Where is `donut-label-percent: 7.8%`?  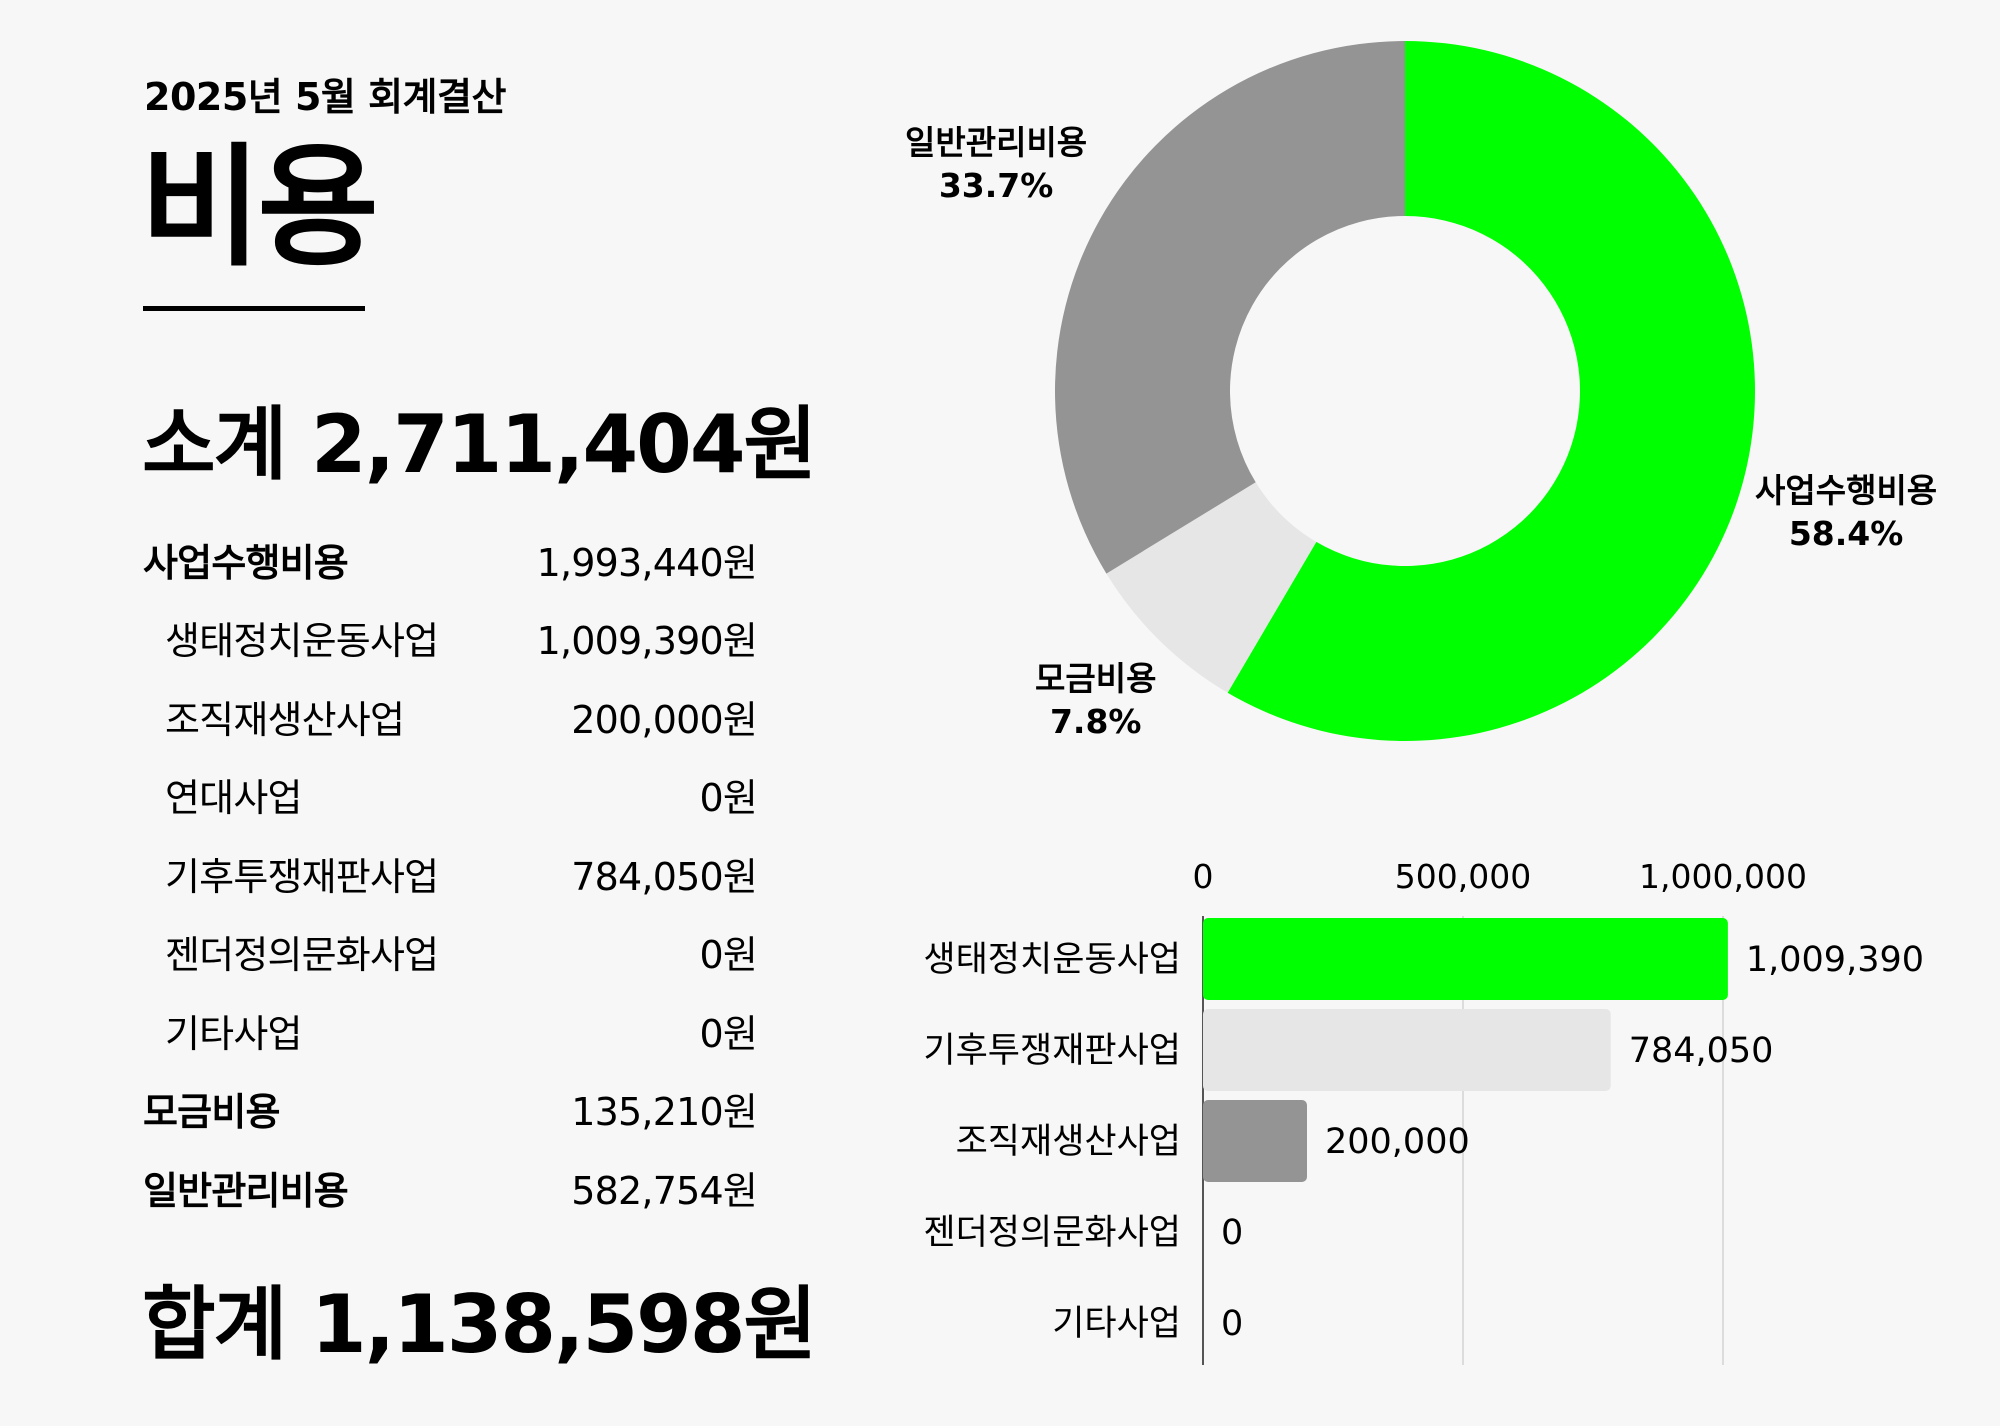
donut-label-percent: 7.8% is located at coordinates (1095, 721).